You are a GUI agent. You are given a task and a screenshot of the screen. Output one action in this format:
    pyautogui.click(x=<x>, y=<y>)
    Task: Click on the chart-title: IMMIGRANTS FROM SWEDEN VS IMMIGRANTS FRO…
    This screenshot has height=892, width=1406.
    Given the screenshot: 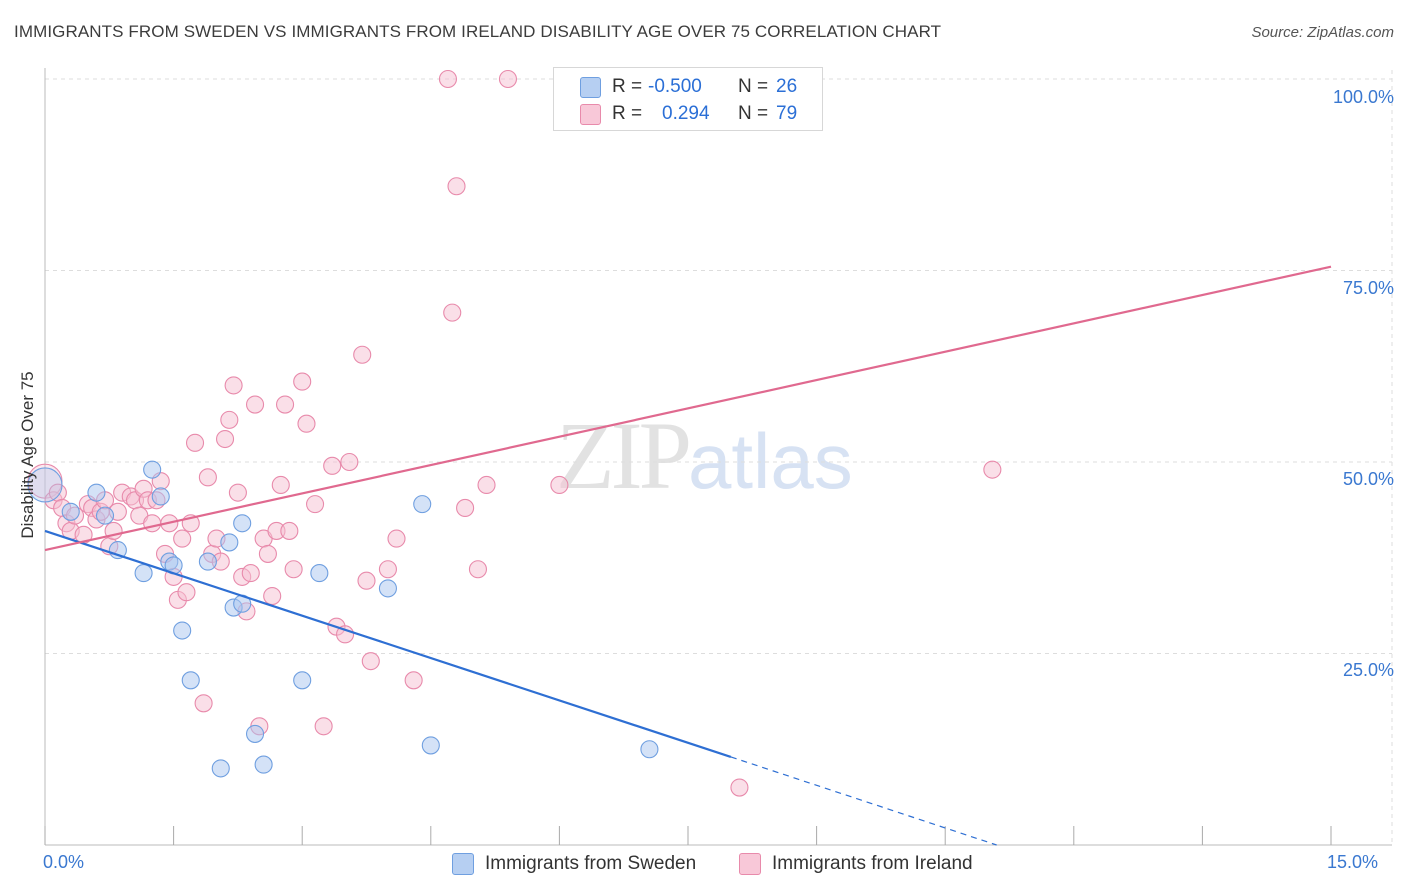 What is the action you would take?
    pyautogui.click(x=478, y=31)
    